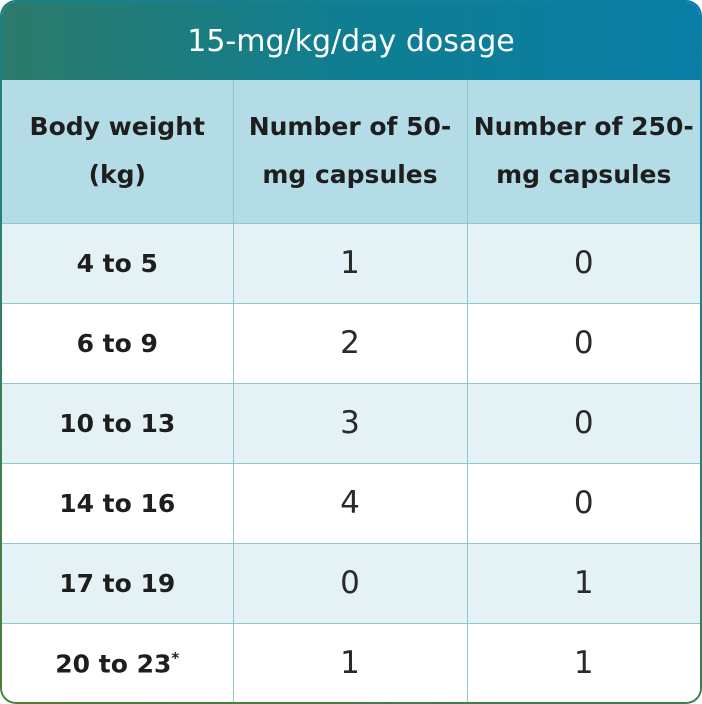 Image resolution: width=702 pixels, height=704 pixels. What do you see at coordinates (350, 343) in the screenshot?
I see `capsule-count: 2` at bounding box center [350, 343].